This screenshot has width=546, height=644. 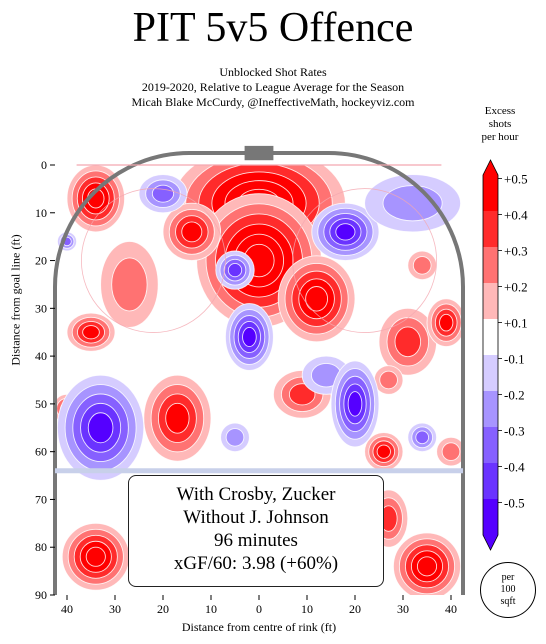 What do you see at coordinates (41, 452) in the screenshot?
I see `y-tick-label: 60` at bounding box center [41, 452].